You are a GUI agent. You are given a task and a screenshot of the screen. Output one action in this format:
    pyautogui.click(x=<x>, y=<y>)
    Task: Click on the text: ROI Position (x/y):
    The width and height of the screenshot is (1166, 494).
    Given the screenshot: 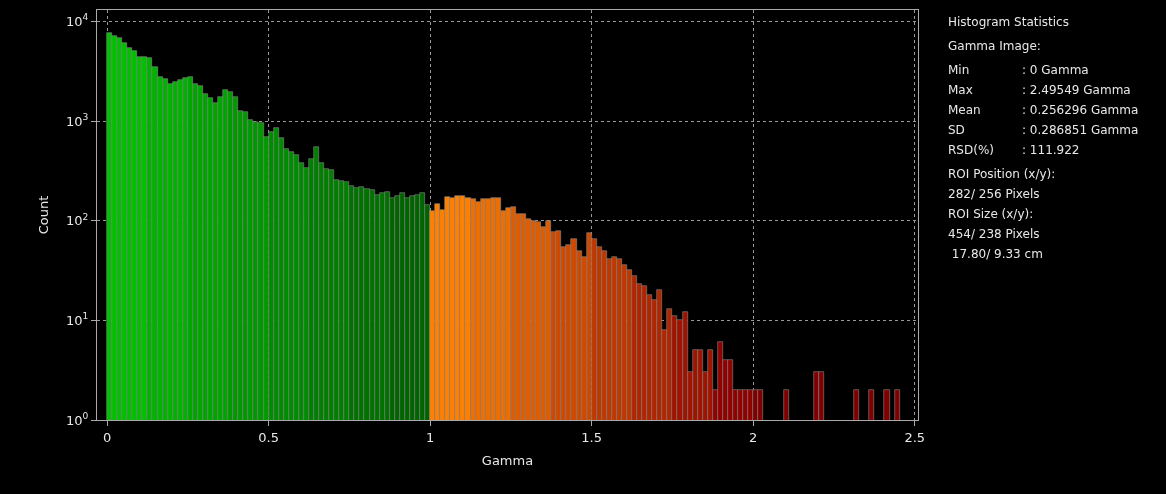 What is the action you would take?
    pyautogui.click(x=1002, y=174)
    